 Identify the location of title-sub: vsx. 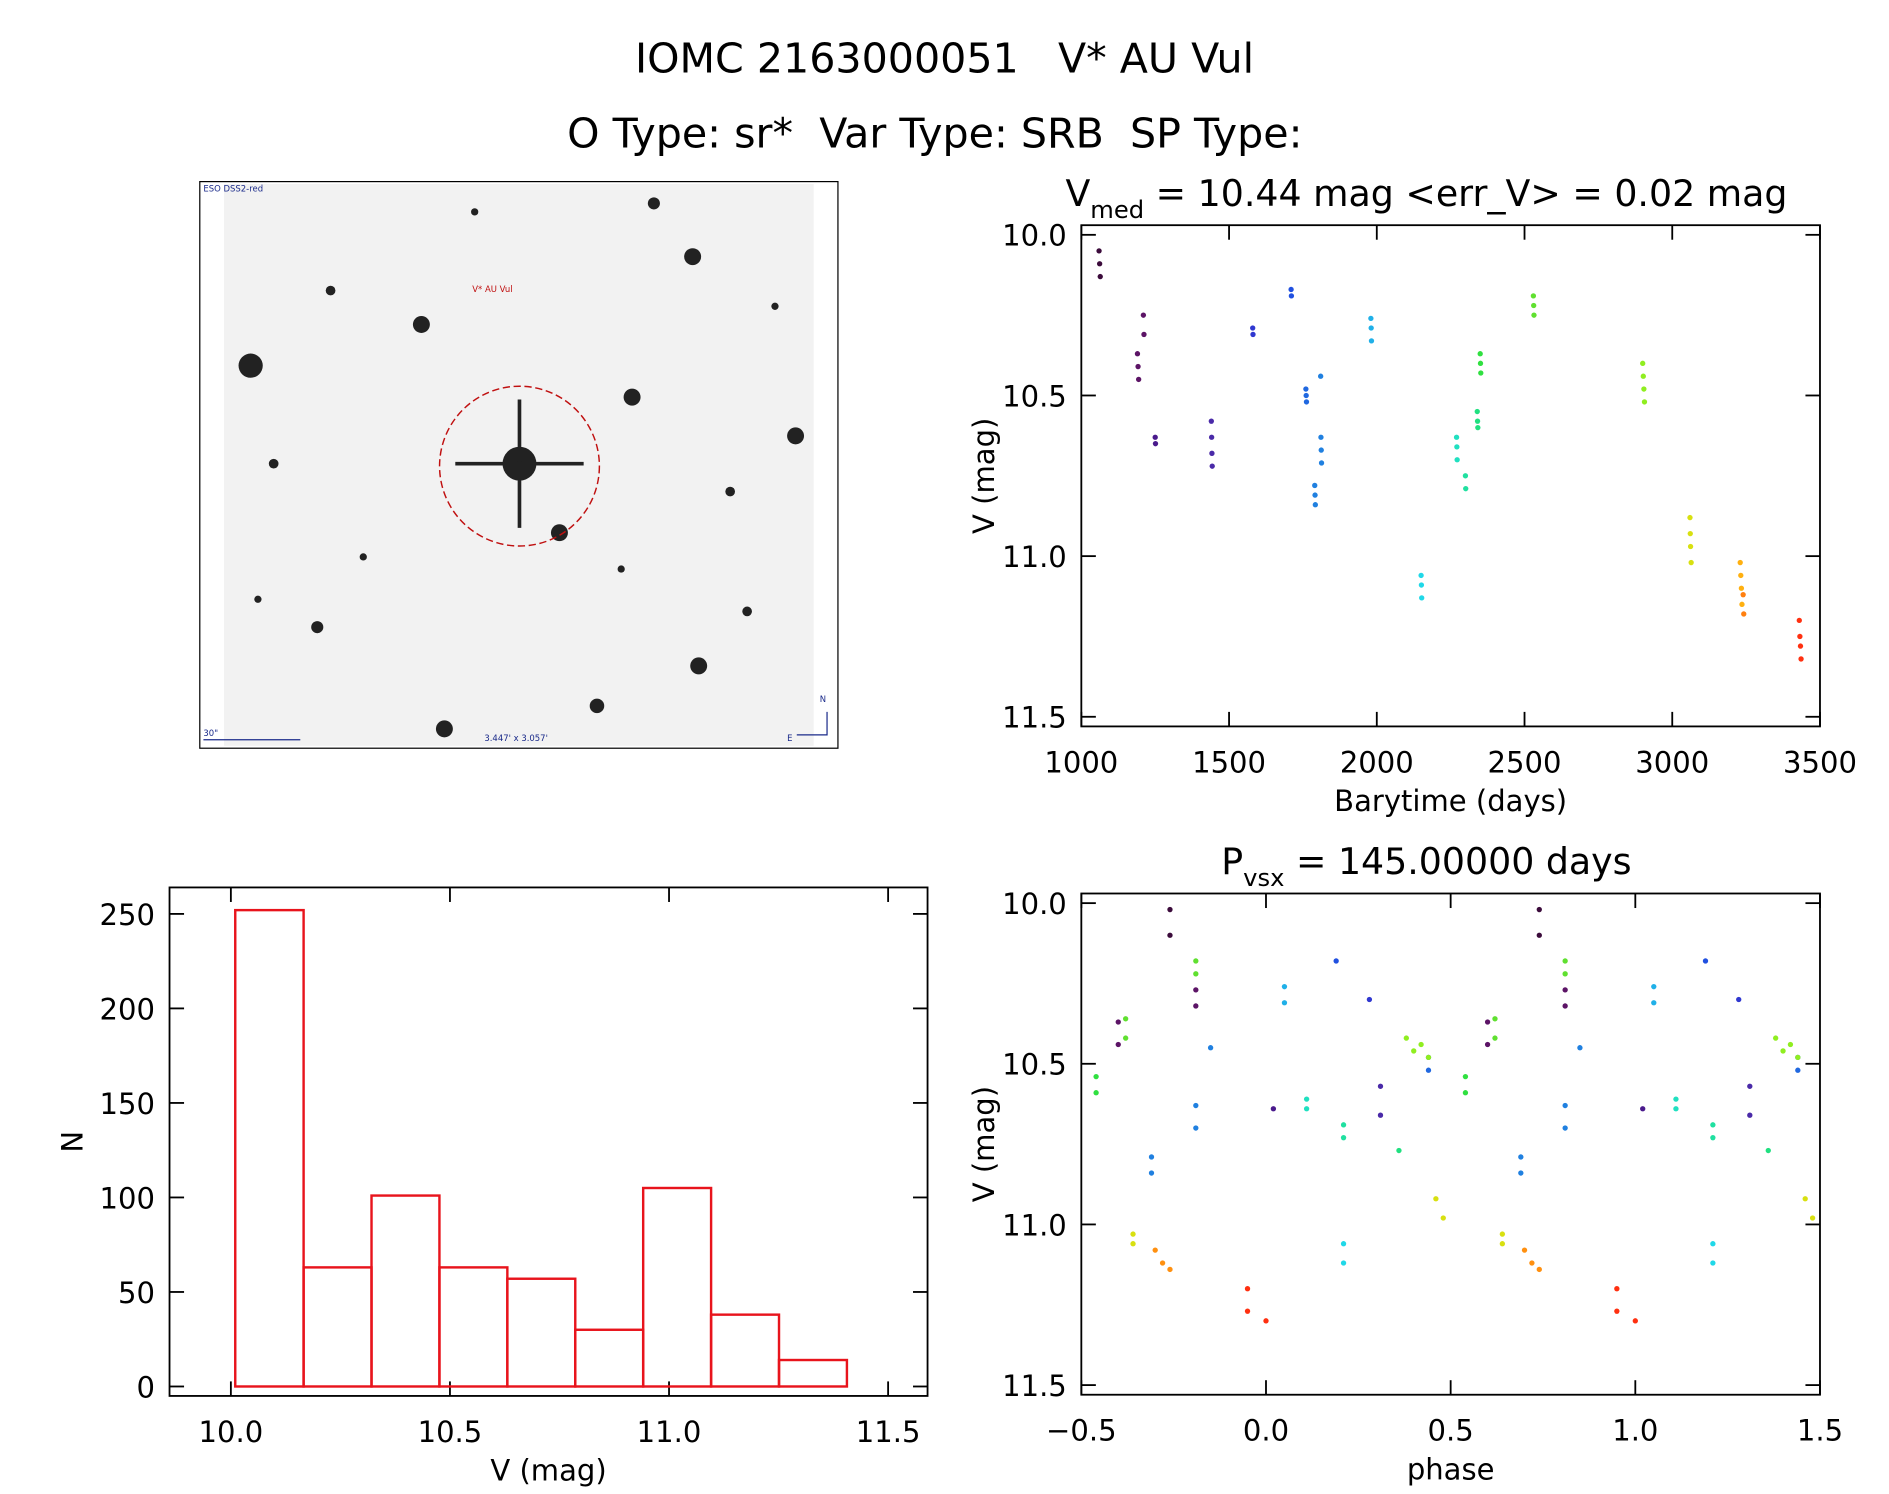
(1263, 878).